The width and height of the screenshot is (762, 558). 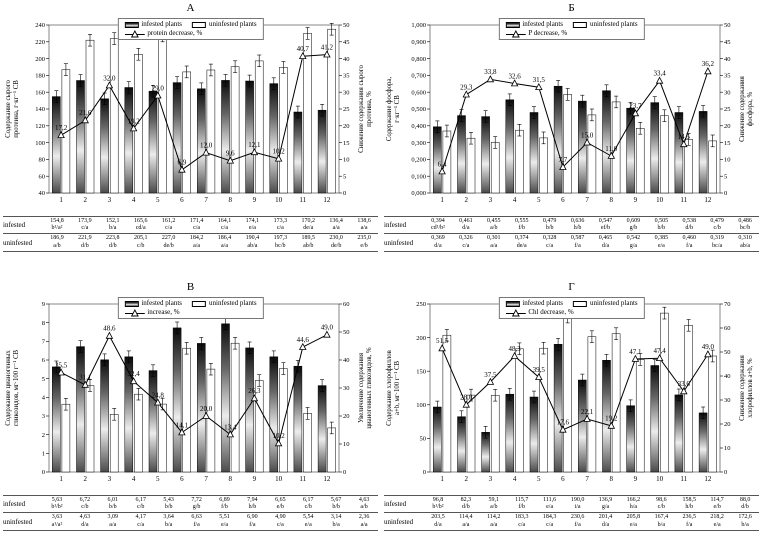 I want to click on value-cell: 59,1 a/b, so click(x=494, y=504).